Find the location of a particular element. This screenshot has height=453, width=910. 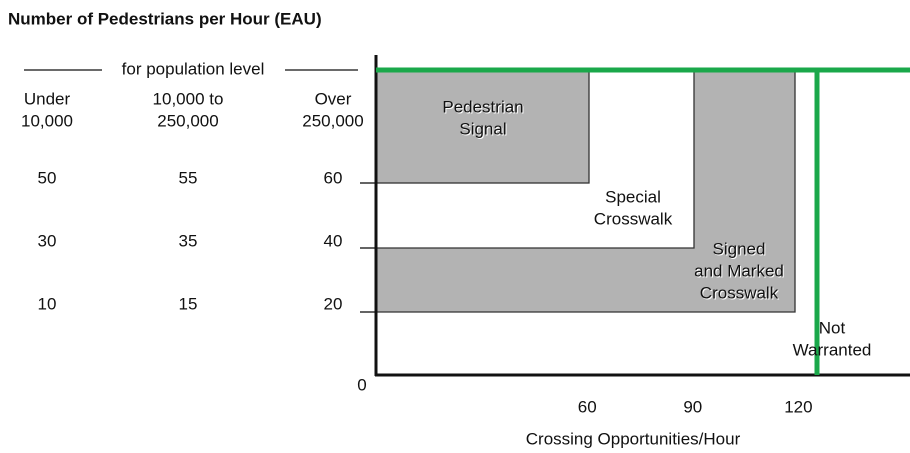

x-tick-label: 120 is located at coordinates (798, 406).